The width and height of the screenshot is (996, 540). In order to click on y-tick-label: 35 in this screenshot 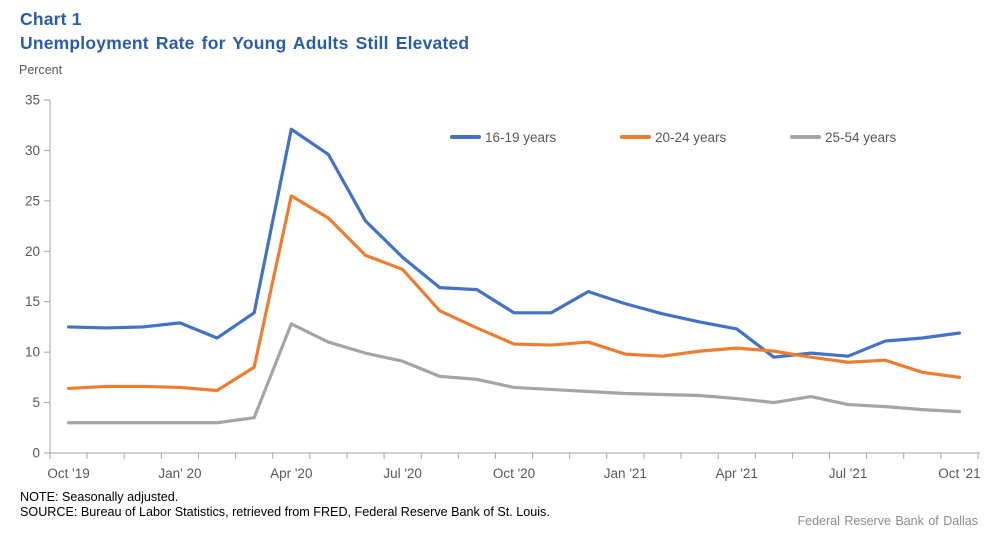, I will do `click(32, 100)`.